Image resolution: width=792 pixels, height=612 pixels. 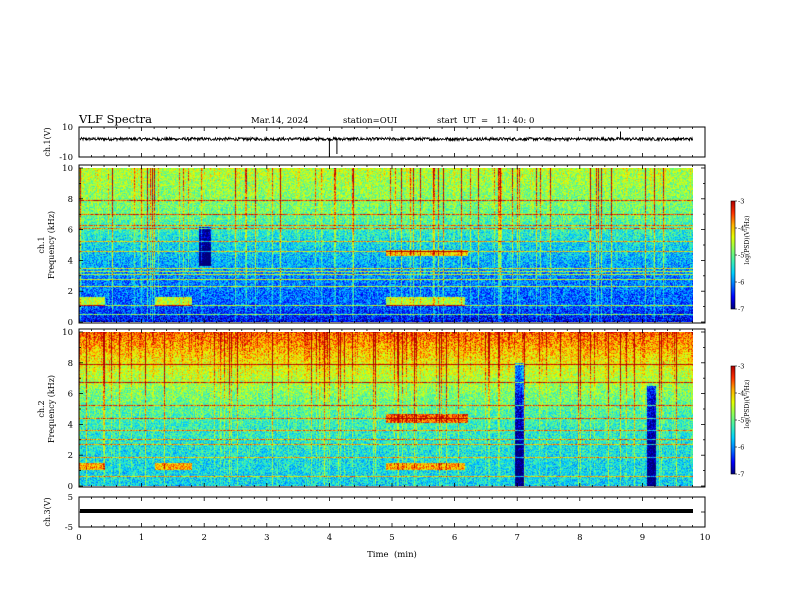 I want to click on time-tick-label: 8, so click(x=579, y=538).